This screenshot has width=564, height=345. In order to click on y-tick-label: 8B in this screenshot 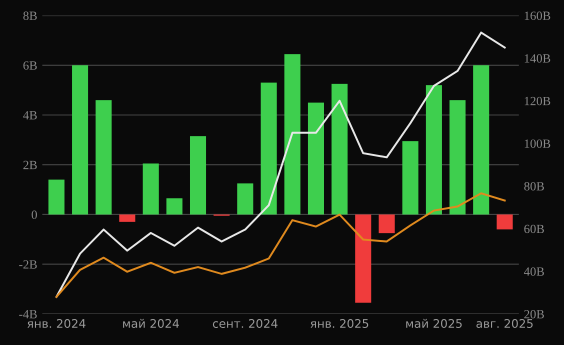, I will do `click(30, 16)`.